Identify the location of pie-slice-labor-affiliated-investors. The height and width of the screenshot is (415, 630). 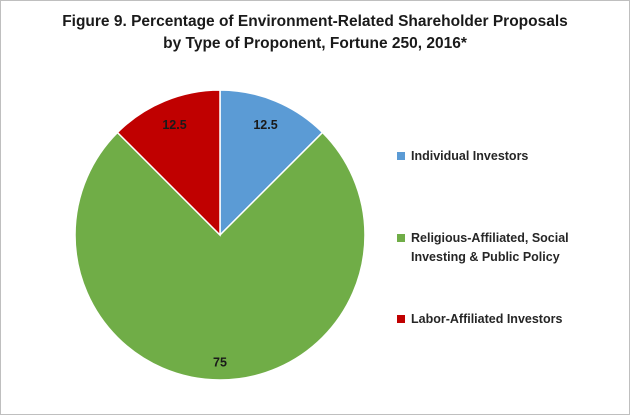
(168, 163).